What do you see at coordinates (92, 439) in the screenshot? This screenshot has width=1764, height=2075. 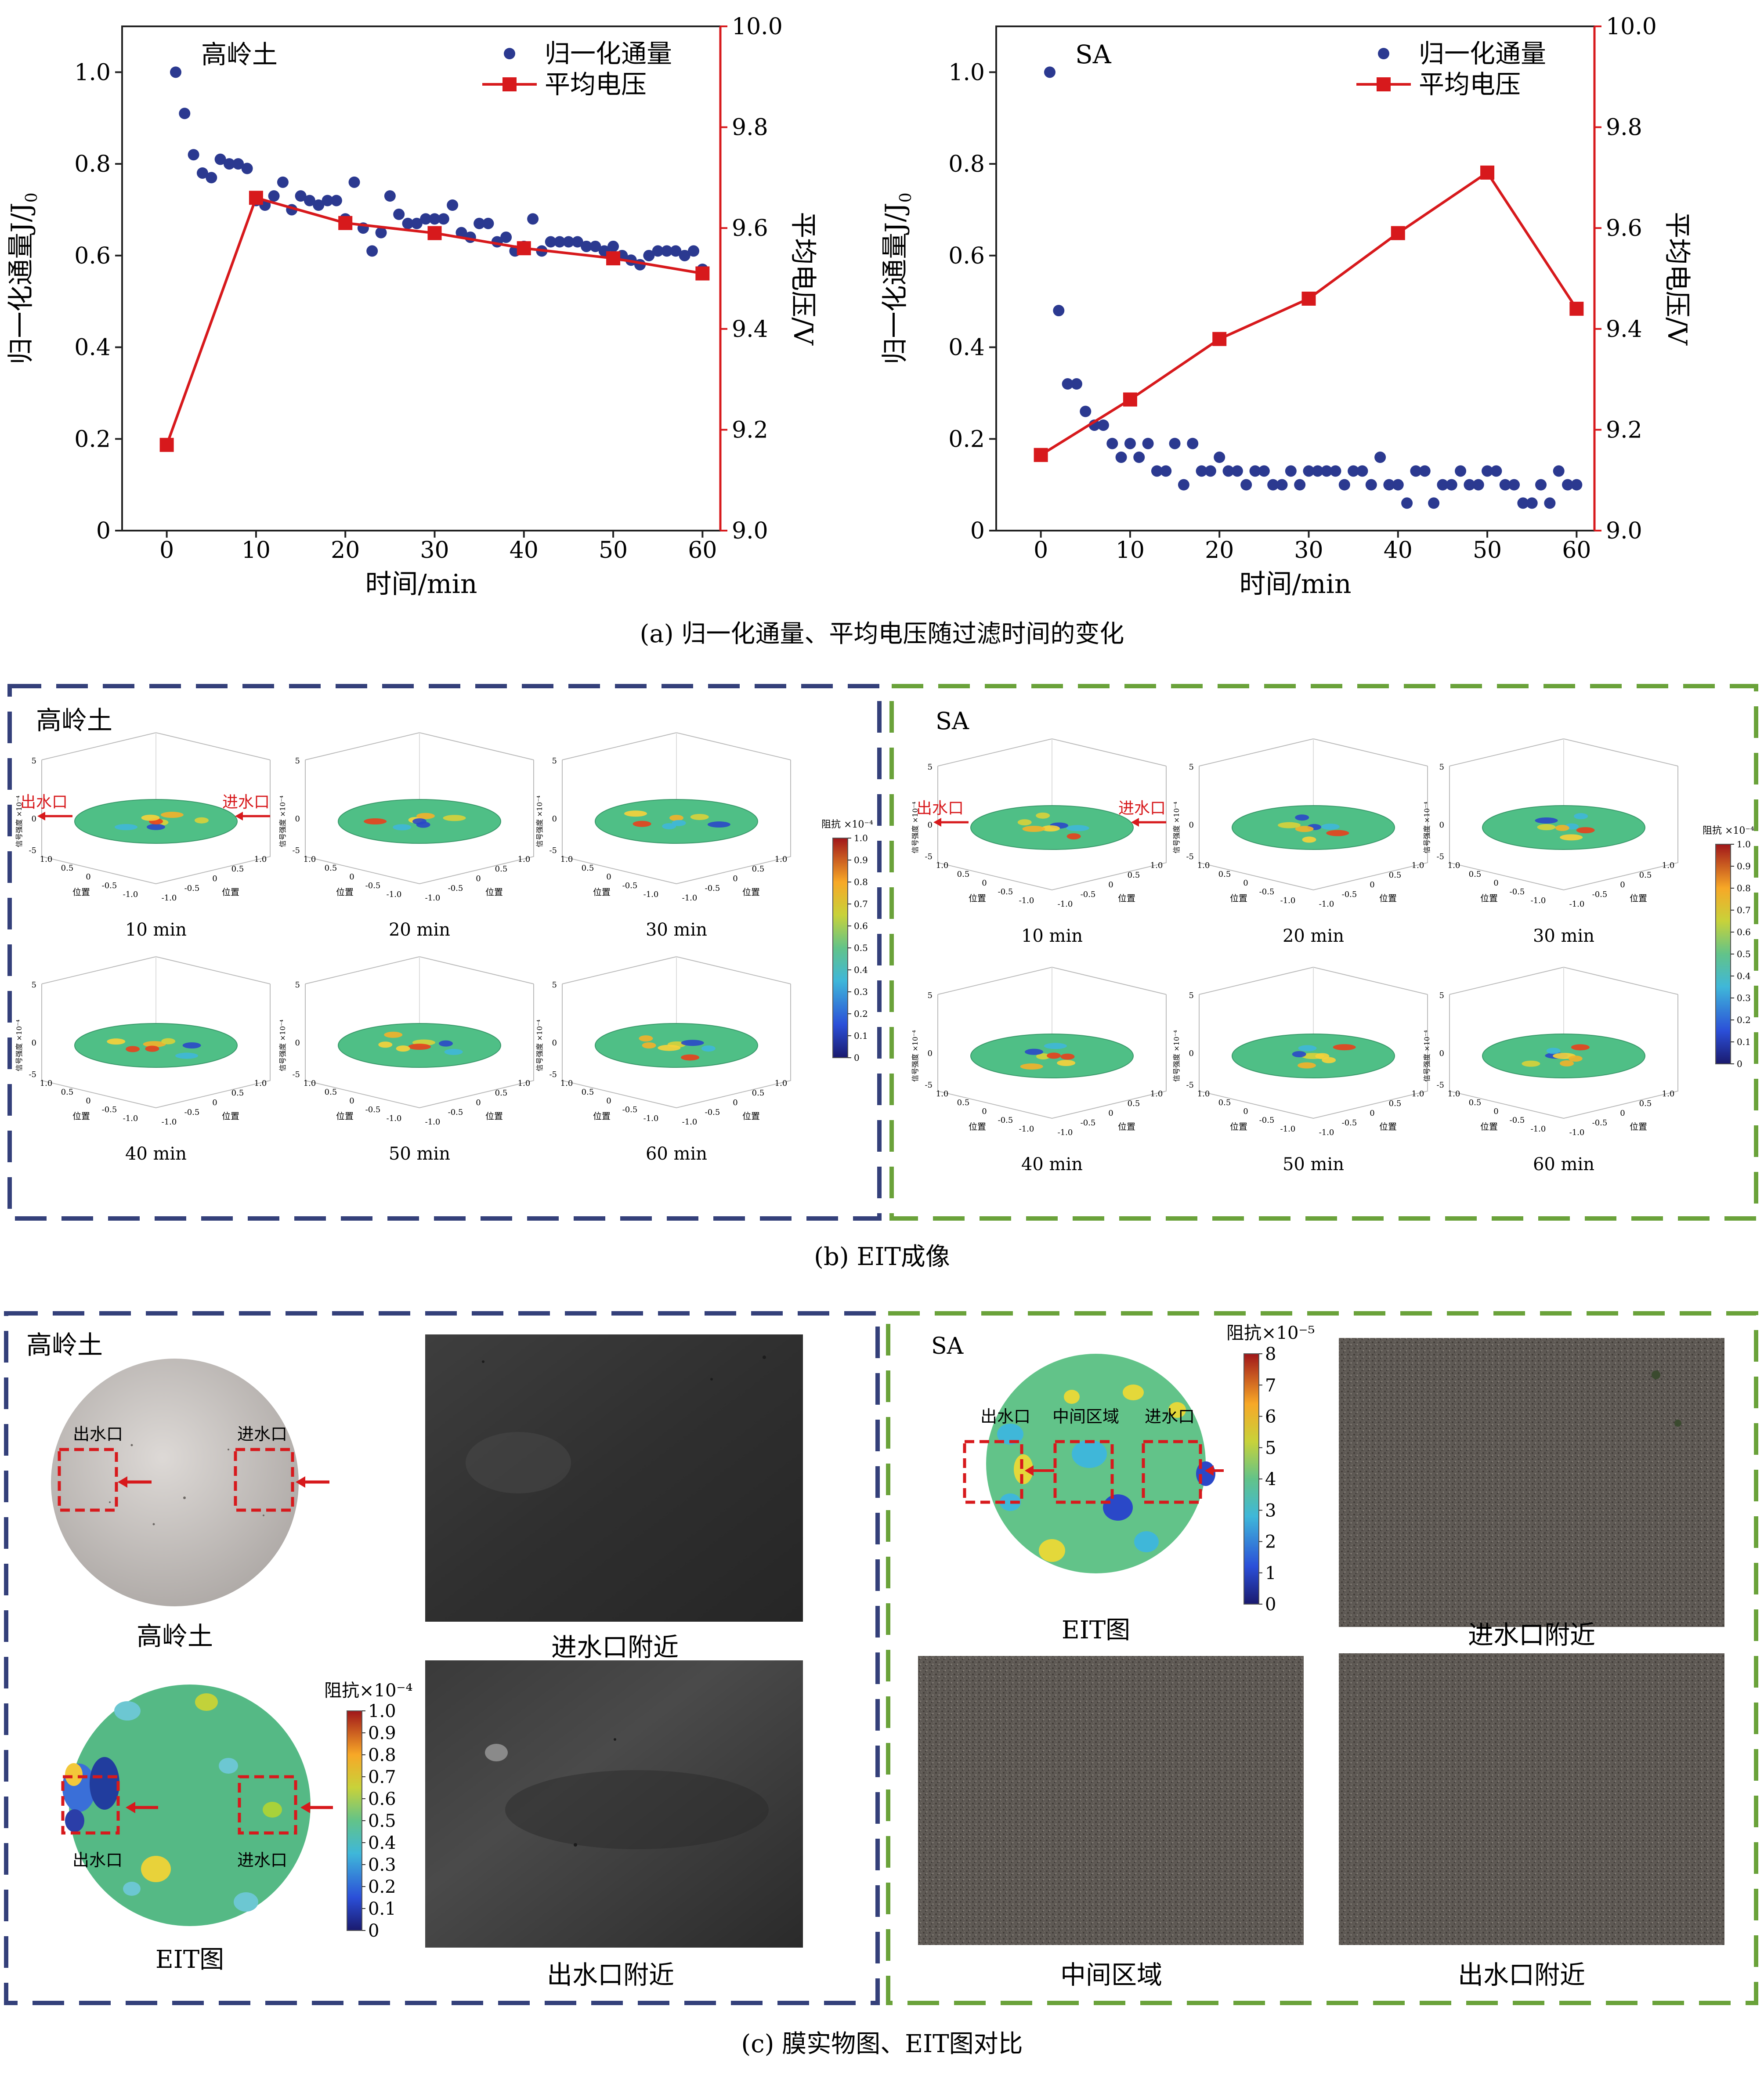 I see `y-tick-label: 0.2` at bounding box center [92, 439].